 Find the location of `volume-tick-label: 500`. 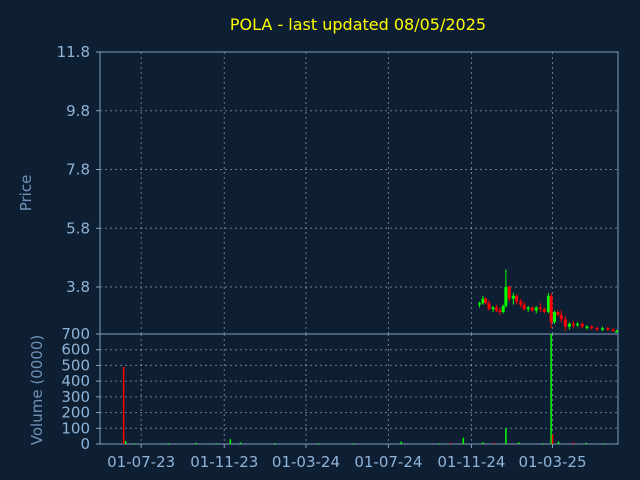

volume-tick-label: 500 is located at coordinates (75, 365).